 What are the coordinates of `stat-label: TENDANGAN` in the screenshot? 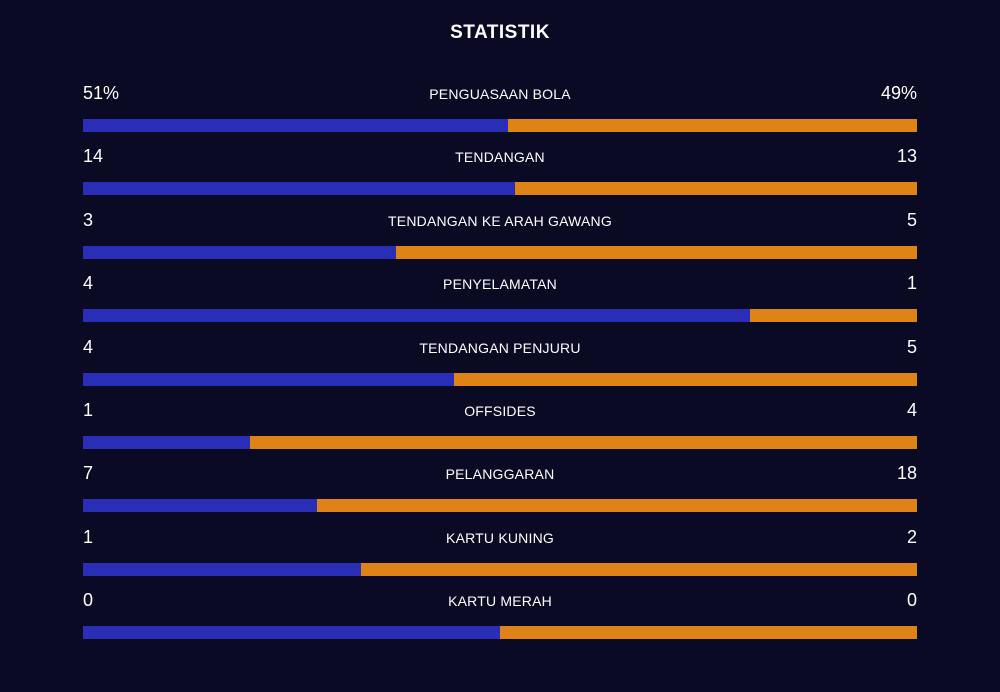 It's located at (500, 157).